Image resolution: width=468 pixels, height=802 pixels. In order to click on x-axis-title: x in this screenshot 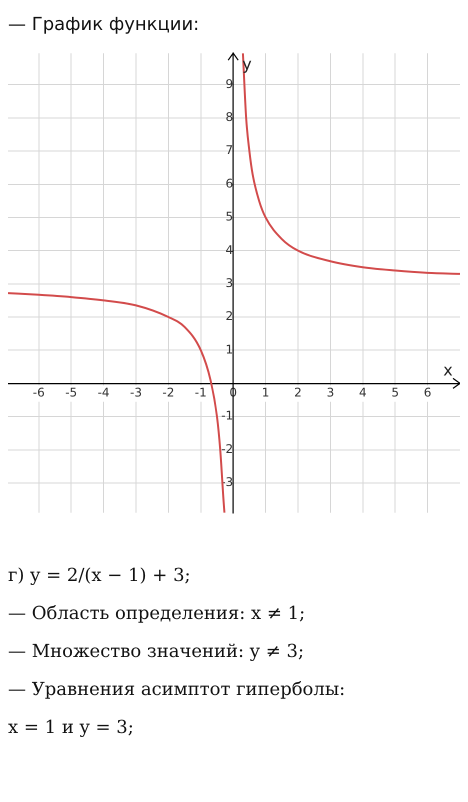, I will do `click(448, 370)`.